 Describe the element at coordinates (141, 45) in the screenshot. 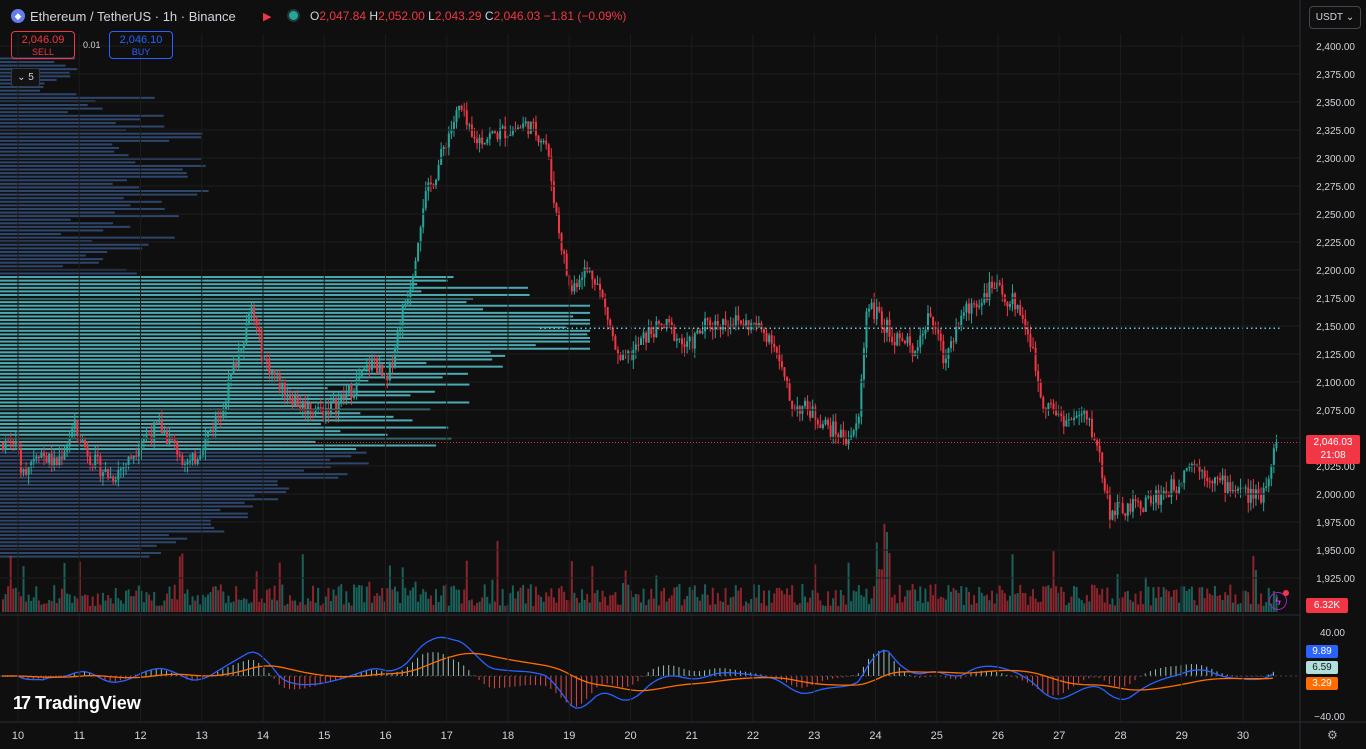

I see `buy-button: 2,046.10 BUY` at that location.